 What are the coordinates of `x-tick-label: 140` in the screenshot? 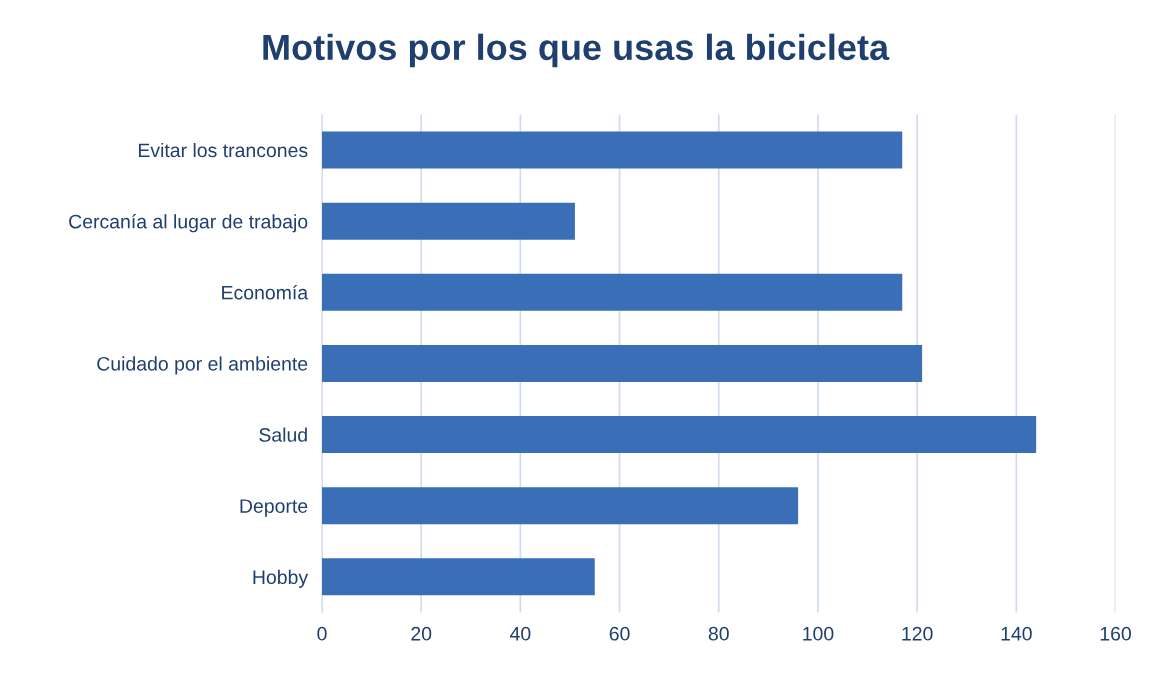 It's located at (1016, 633).